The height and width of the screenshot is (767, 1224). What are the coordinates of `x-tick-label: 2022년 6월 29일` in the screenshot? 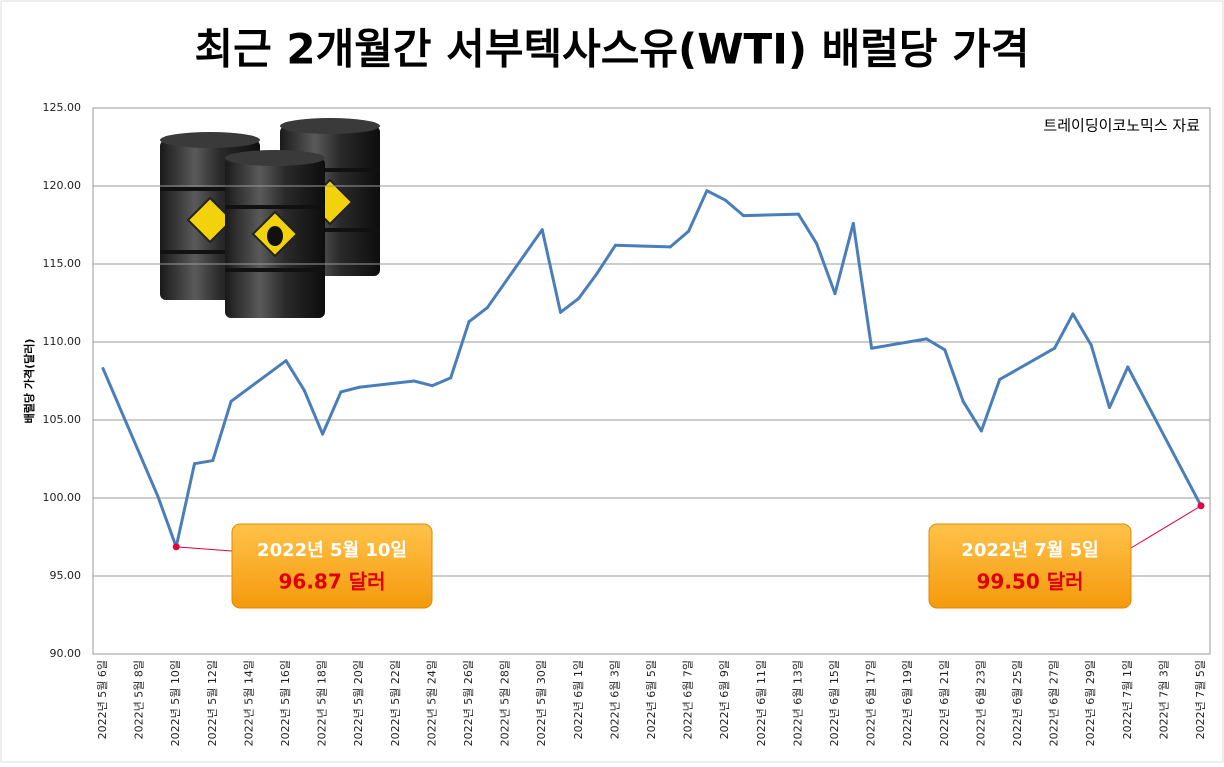 It's located at (1090, 703).